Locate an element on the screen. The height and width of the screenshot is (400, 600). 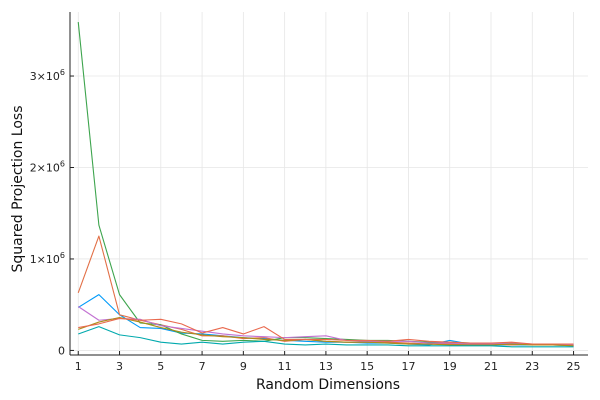
x-tick-label: 1 is located at coordinates (78, 366).